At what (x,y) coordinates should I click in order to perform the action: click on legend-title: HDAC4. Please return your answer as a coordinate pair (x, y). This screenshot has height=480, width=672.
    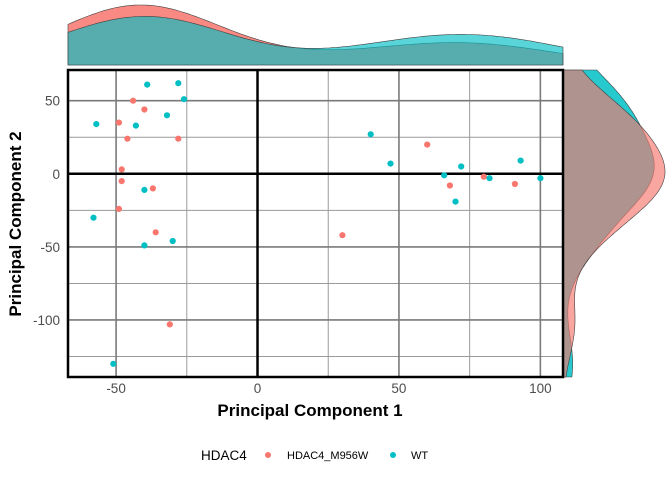
    Looking at the image, I should click on (224, 455).